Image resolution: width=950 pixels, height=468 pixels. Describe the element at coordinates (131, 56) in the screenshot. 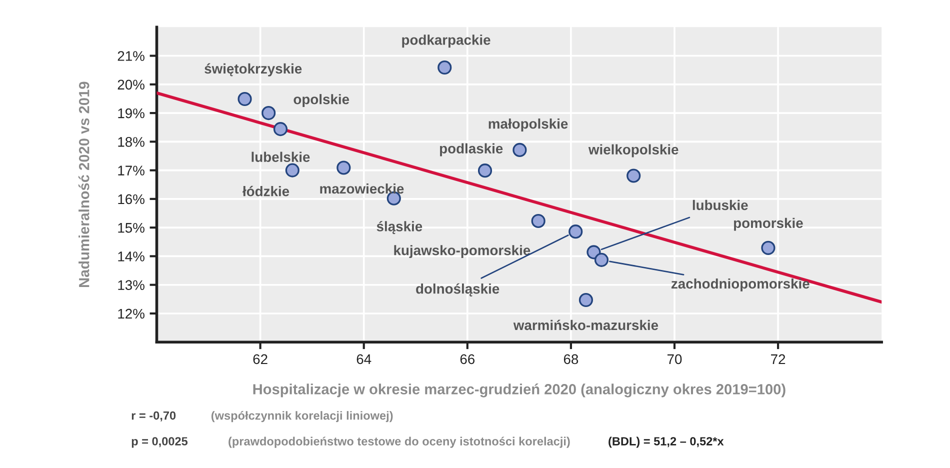

I see `y-tick-label: 21%` at that location.